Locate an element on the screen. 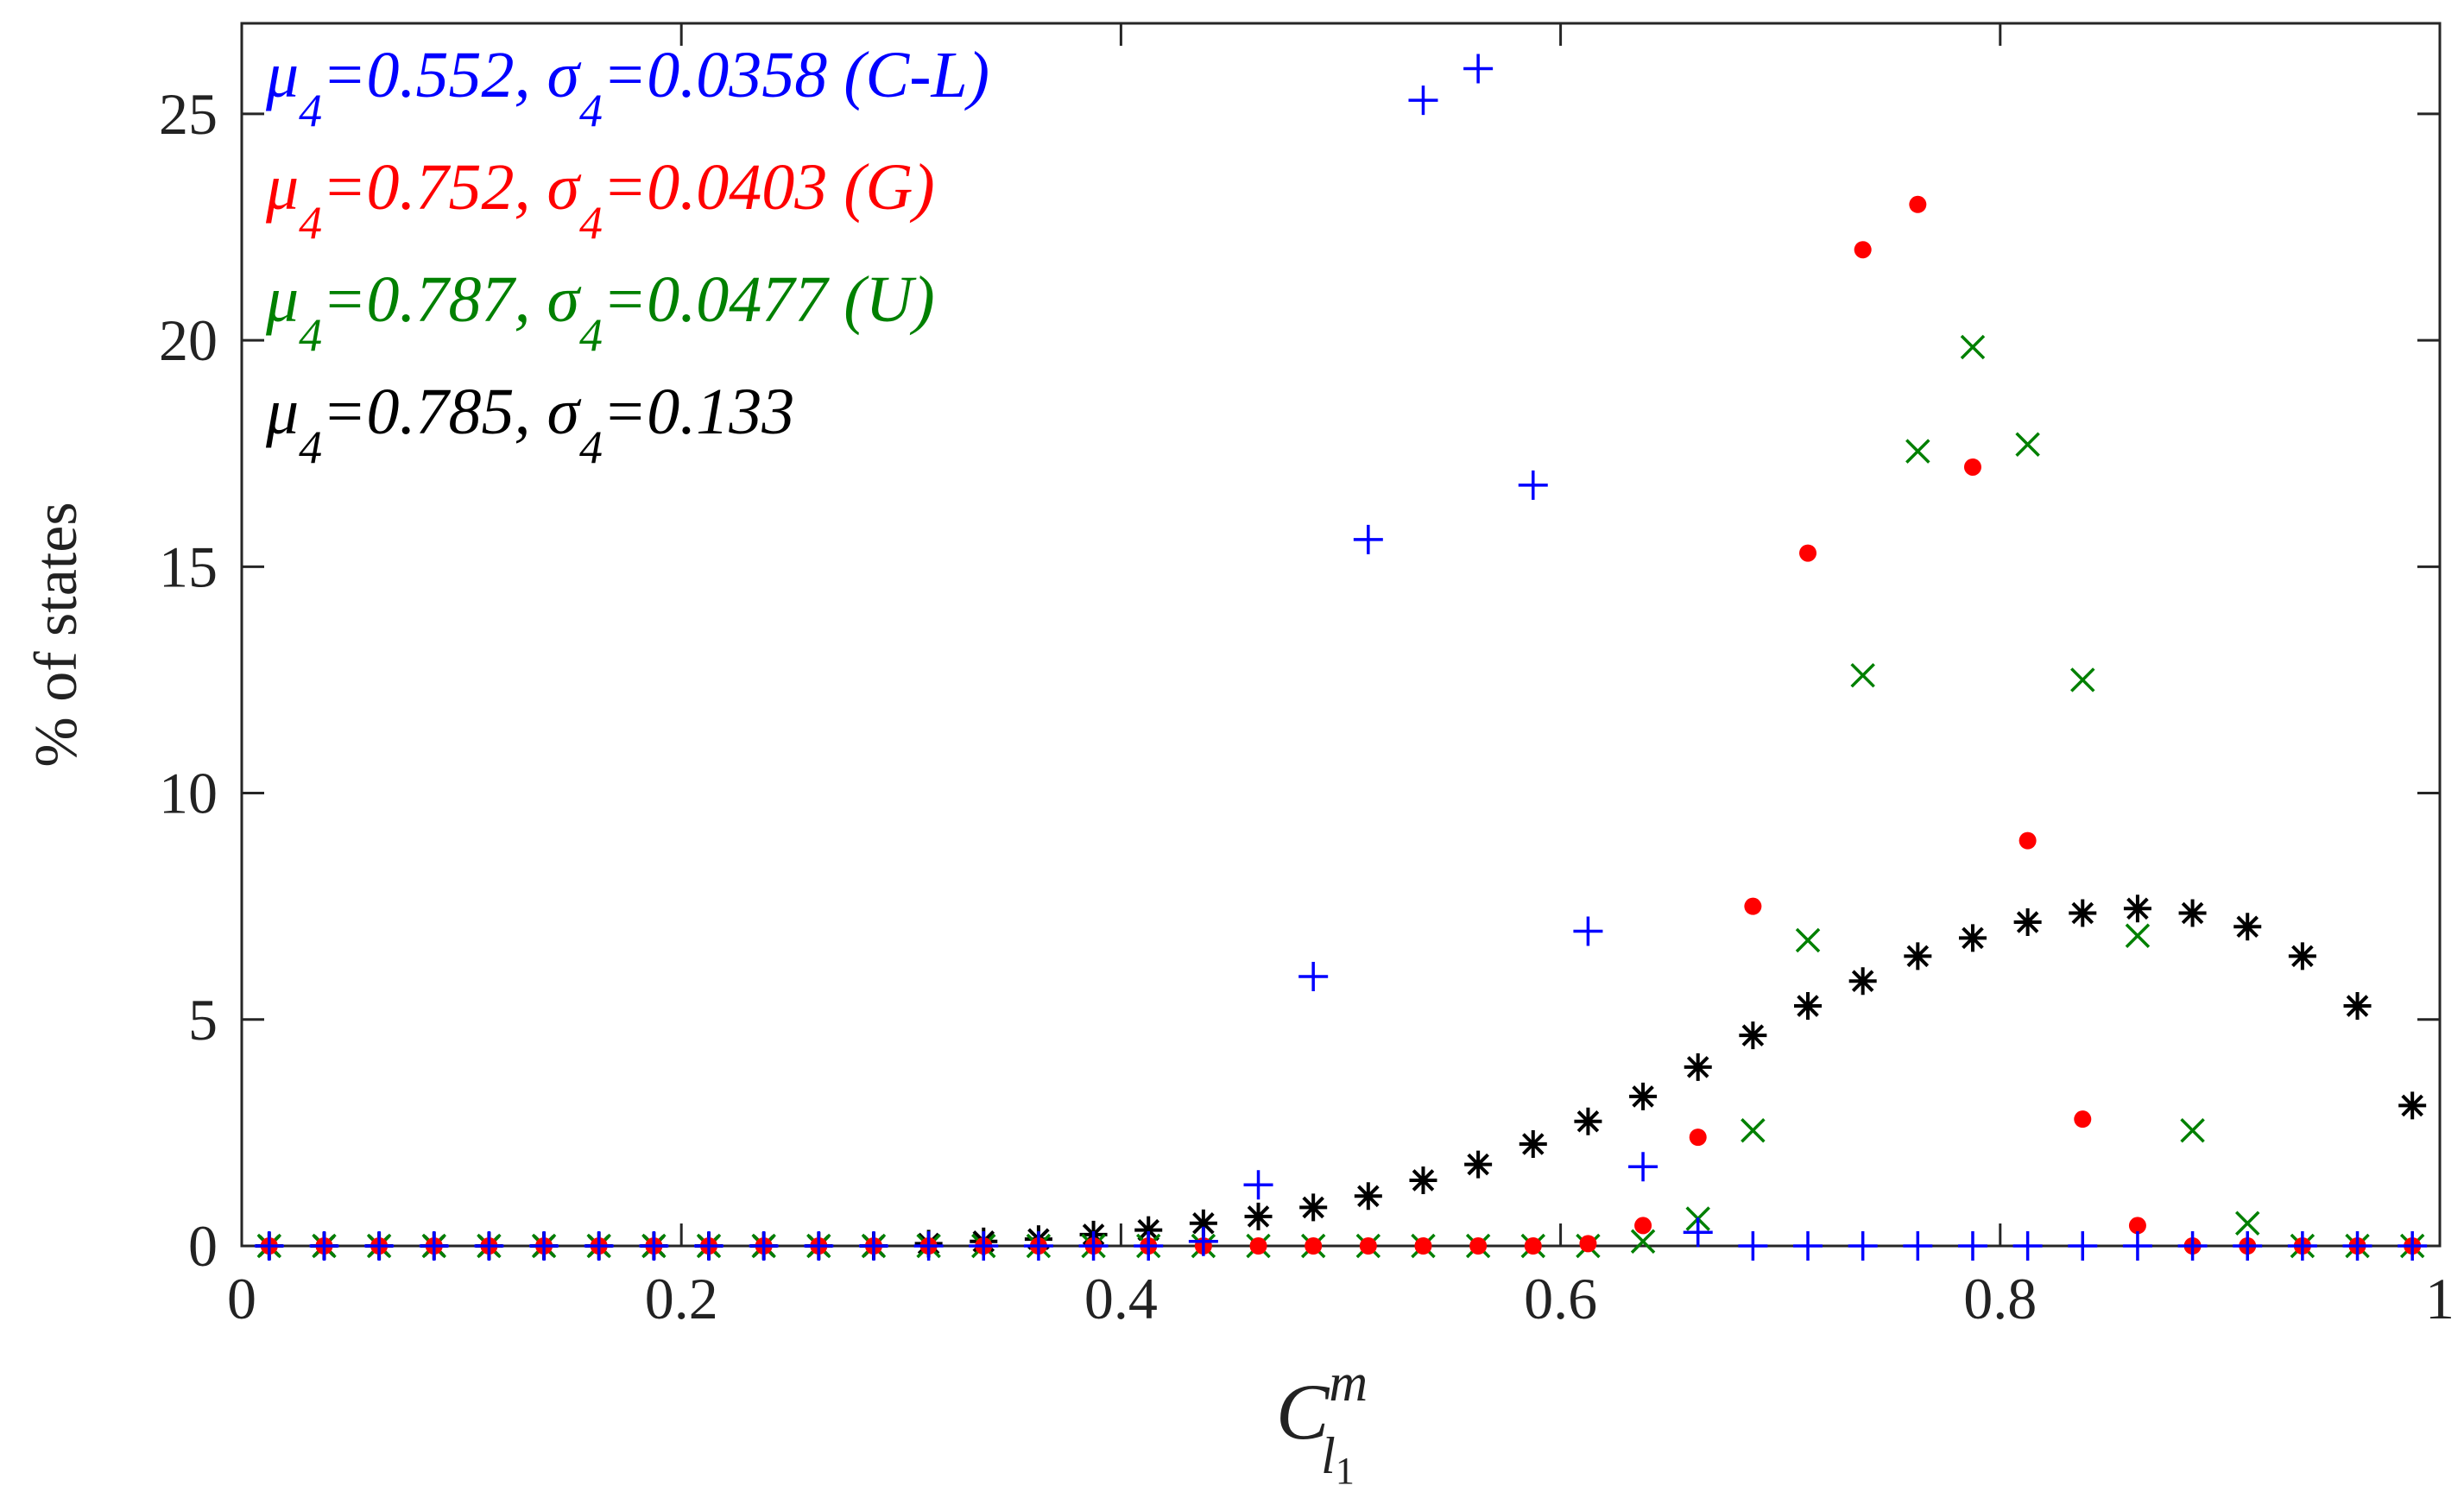 The image size is (2464, 1511). x-tick-label: 0 is located at coordinates (241, 1298).